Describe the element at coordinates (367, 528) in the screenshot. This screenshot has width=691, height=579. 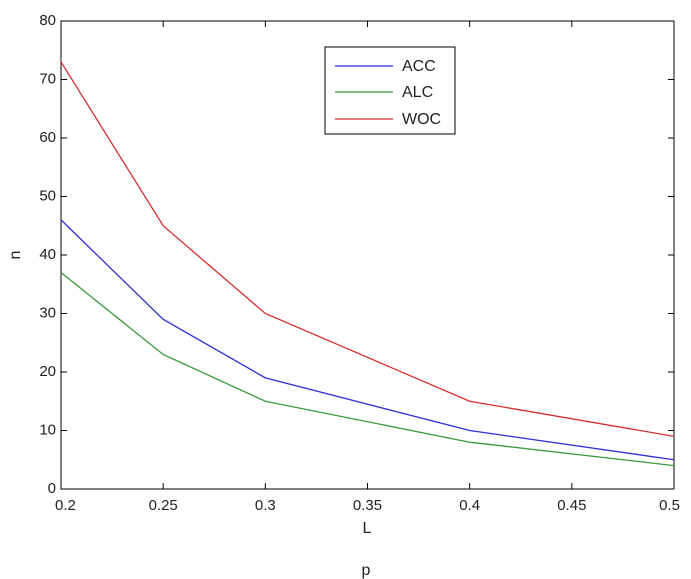
I see `x-axis-label: L` at that location.